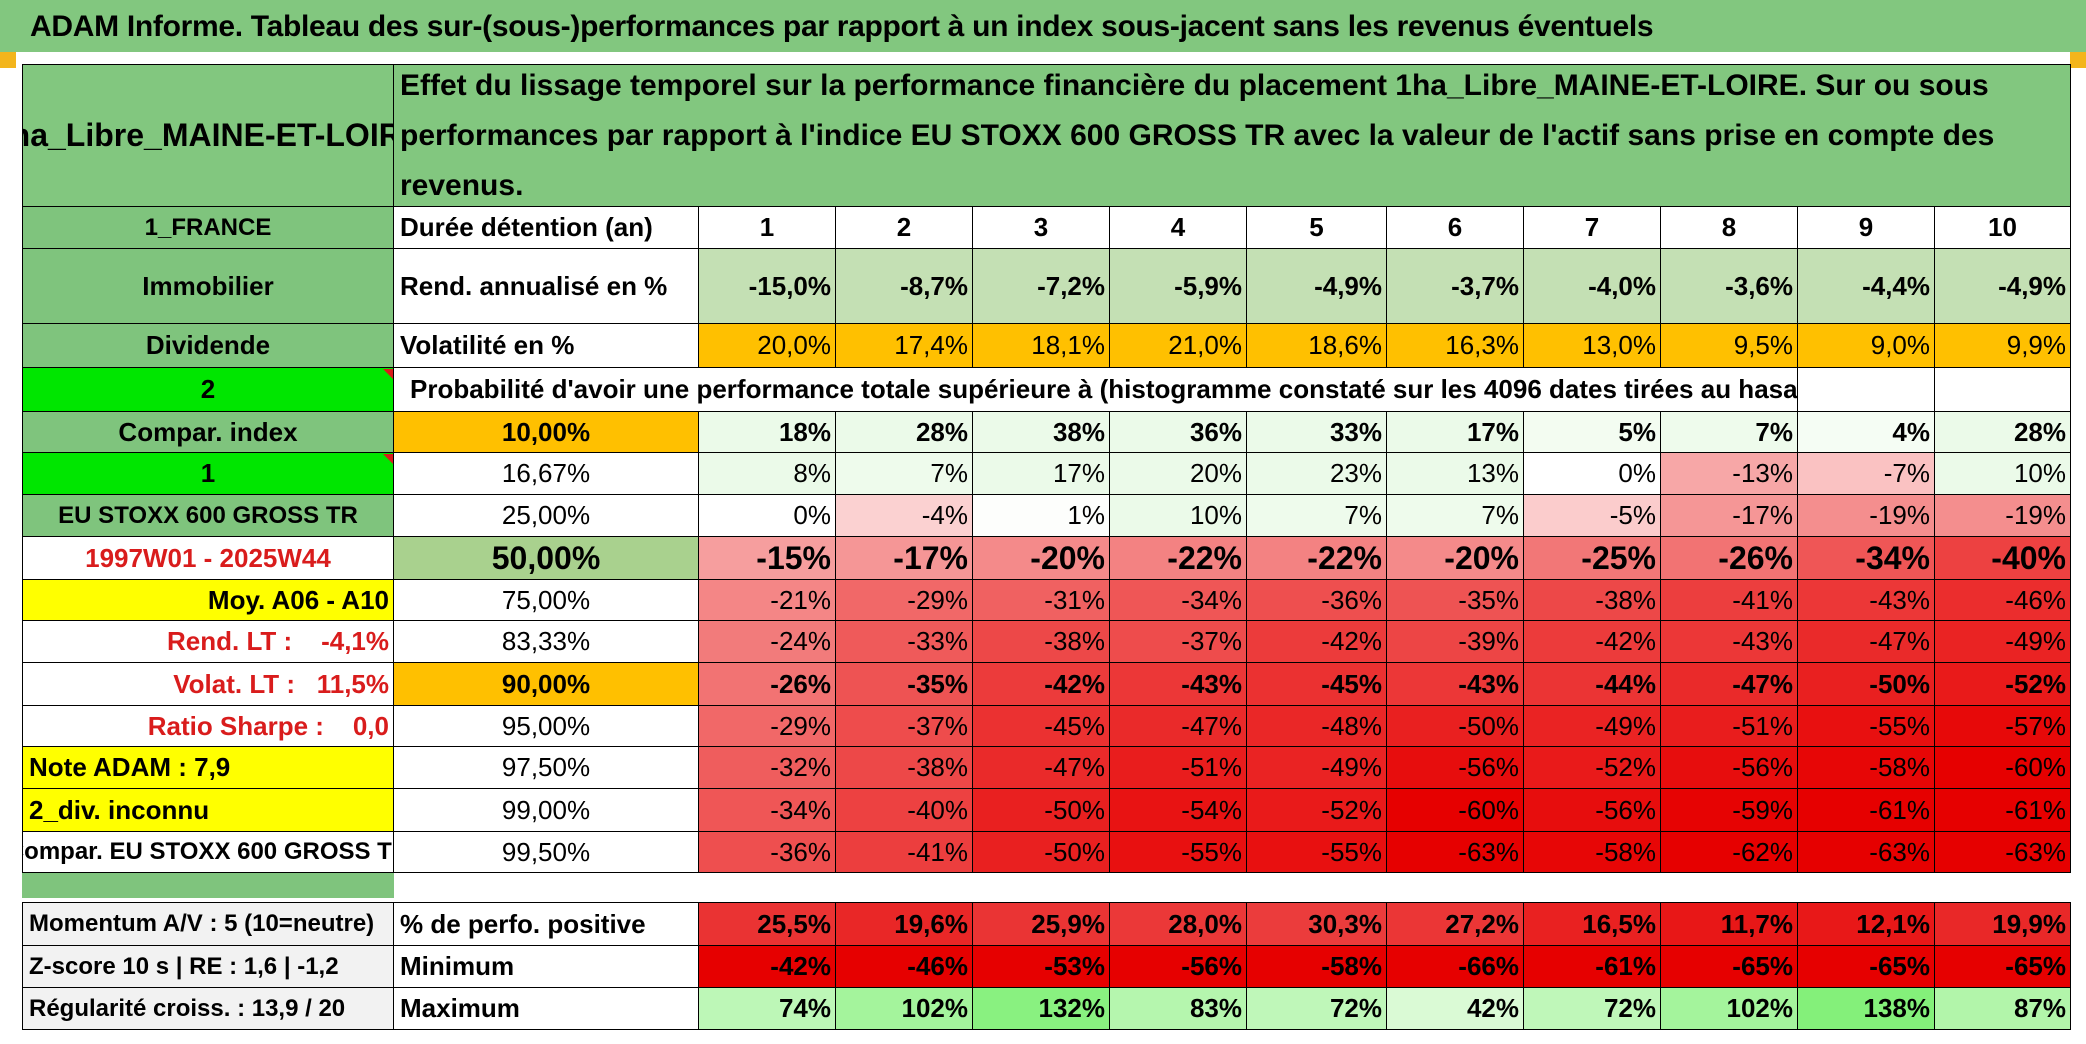 The width and height of the screenshot is (2086, 1044). What do you see at coordinates (208, 642) in the screenshot?
I see `label-rend-lt: Rend. LT : -4,1%` at bounding box center [208, 642].